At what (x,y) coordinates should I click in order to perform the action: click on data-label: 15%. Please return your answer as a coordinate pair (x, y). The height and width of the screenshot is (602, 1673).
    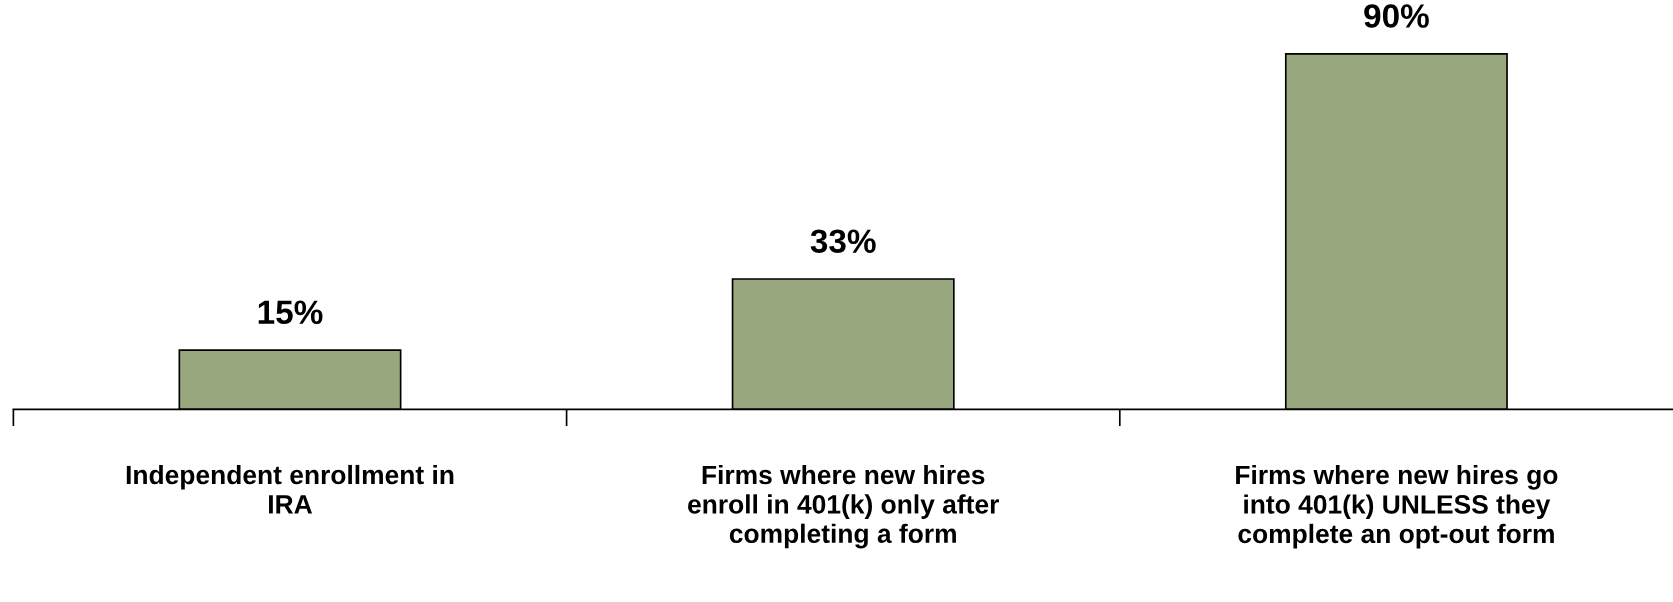
    Looking at the image, I should click on (290, 312).